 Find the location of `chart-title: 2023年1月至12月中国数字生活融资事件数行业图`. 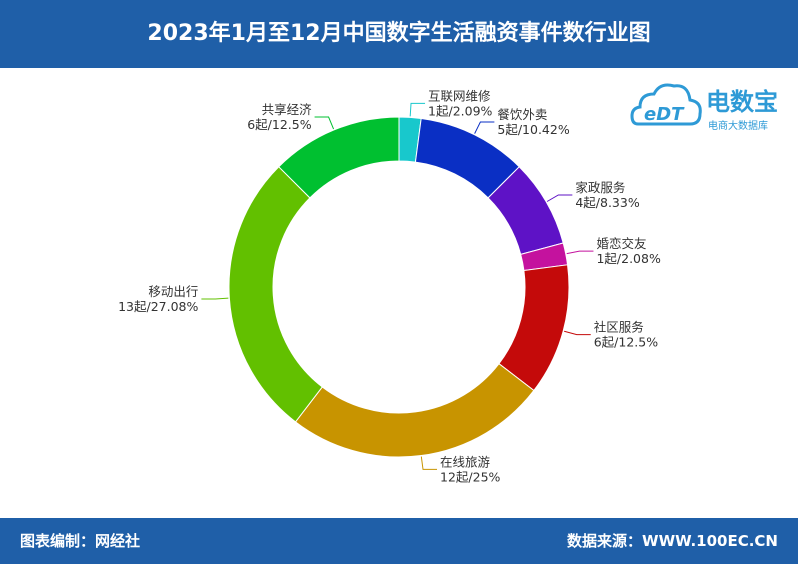

chart-title: 2023年1月至12月中国数字生活融资事件数行业图 is located at coordinates (399, 33).